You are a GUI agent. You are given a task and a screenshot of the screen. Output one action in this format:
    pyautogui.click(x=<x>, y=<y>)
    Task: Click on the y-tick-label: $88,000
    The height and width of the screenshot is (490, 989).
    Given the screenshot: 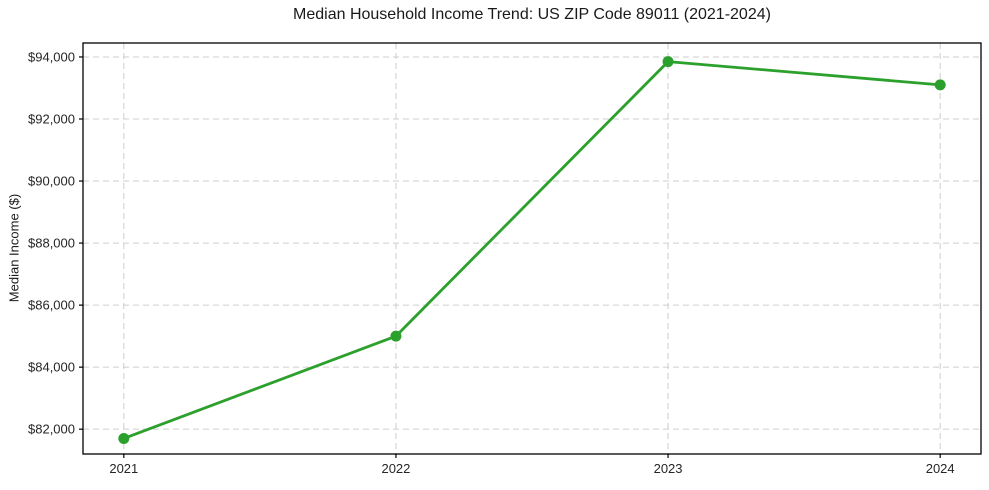 What is the action you would take?
    pyautogui.click(x=51, y=243)
    